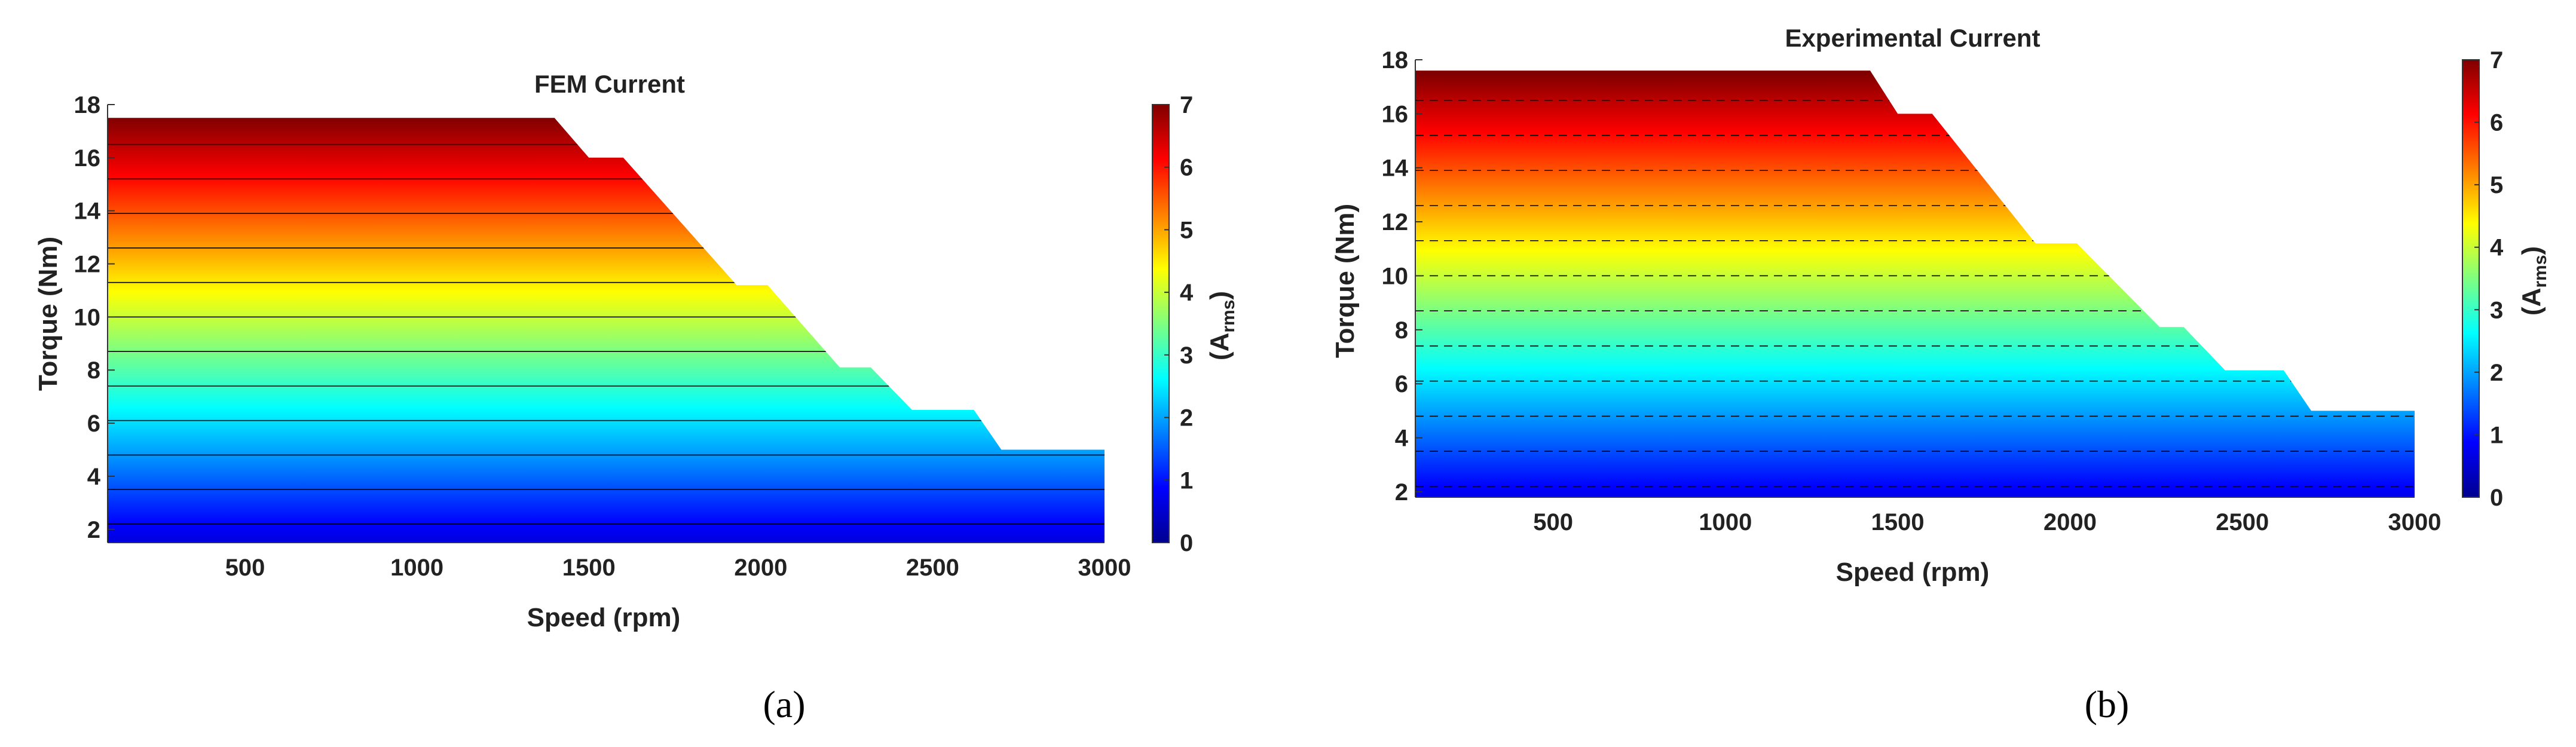 This screenshot has width=2576, height=747. Describe the element at coordinates (609, 84) in the screenshot. I see `chart-title: FEM Current` at that location.